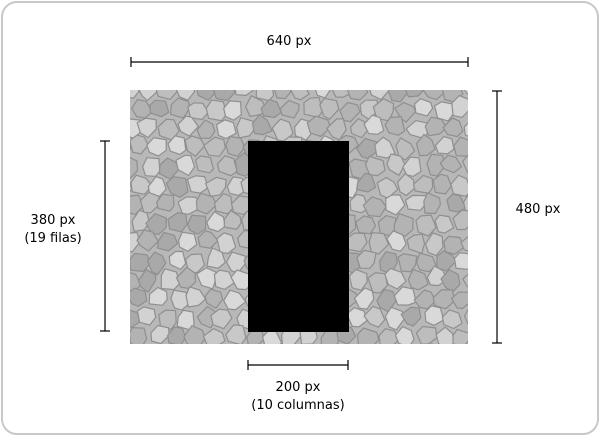 This screenshot has width=600, height=436. Describe the element at coordinates (67, 236) in the screenshot. I see `rows-dimension: 380 px (19 filas)` at that location.